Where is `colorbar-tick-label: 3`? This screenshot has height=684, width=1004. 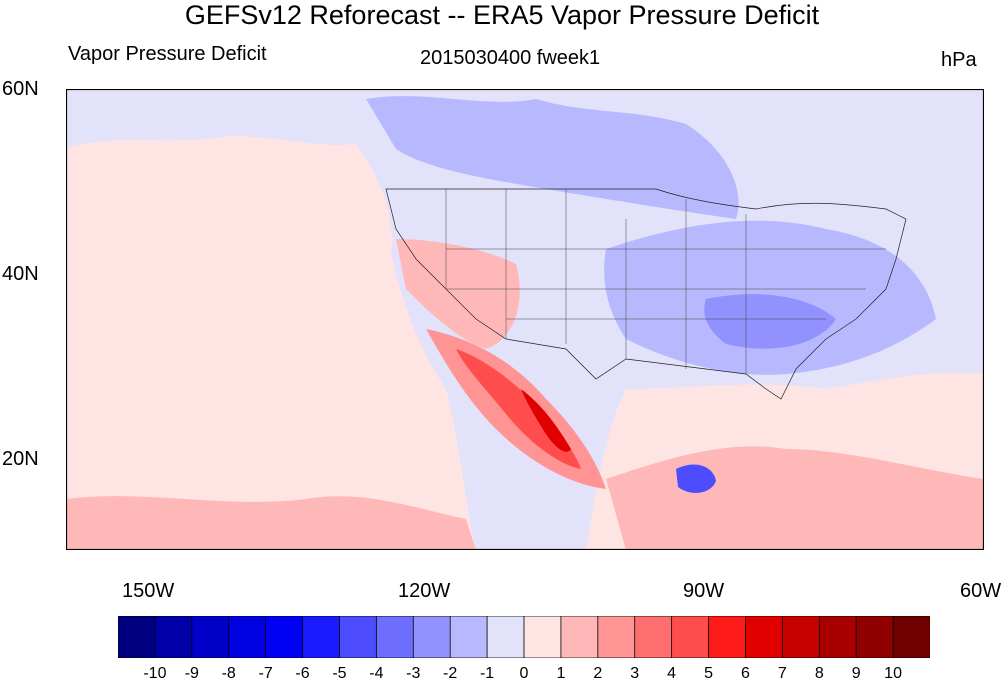
colorbar-tick-label: 3 is located at coordinates (635, 673).